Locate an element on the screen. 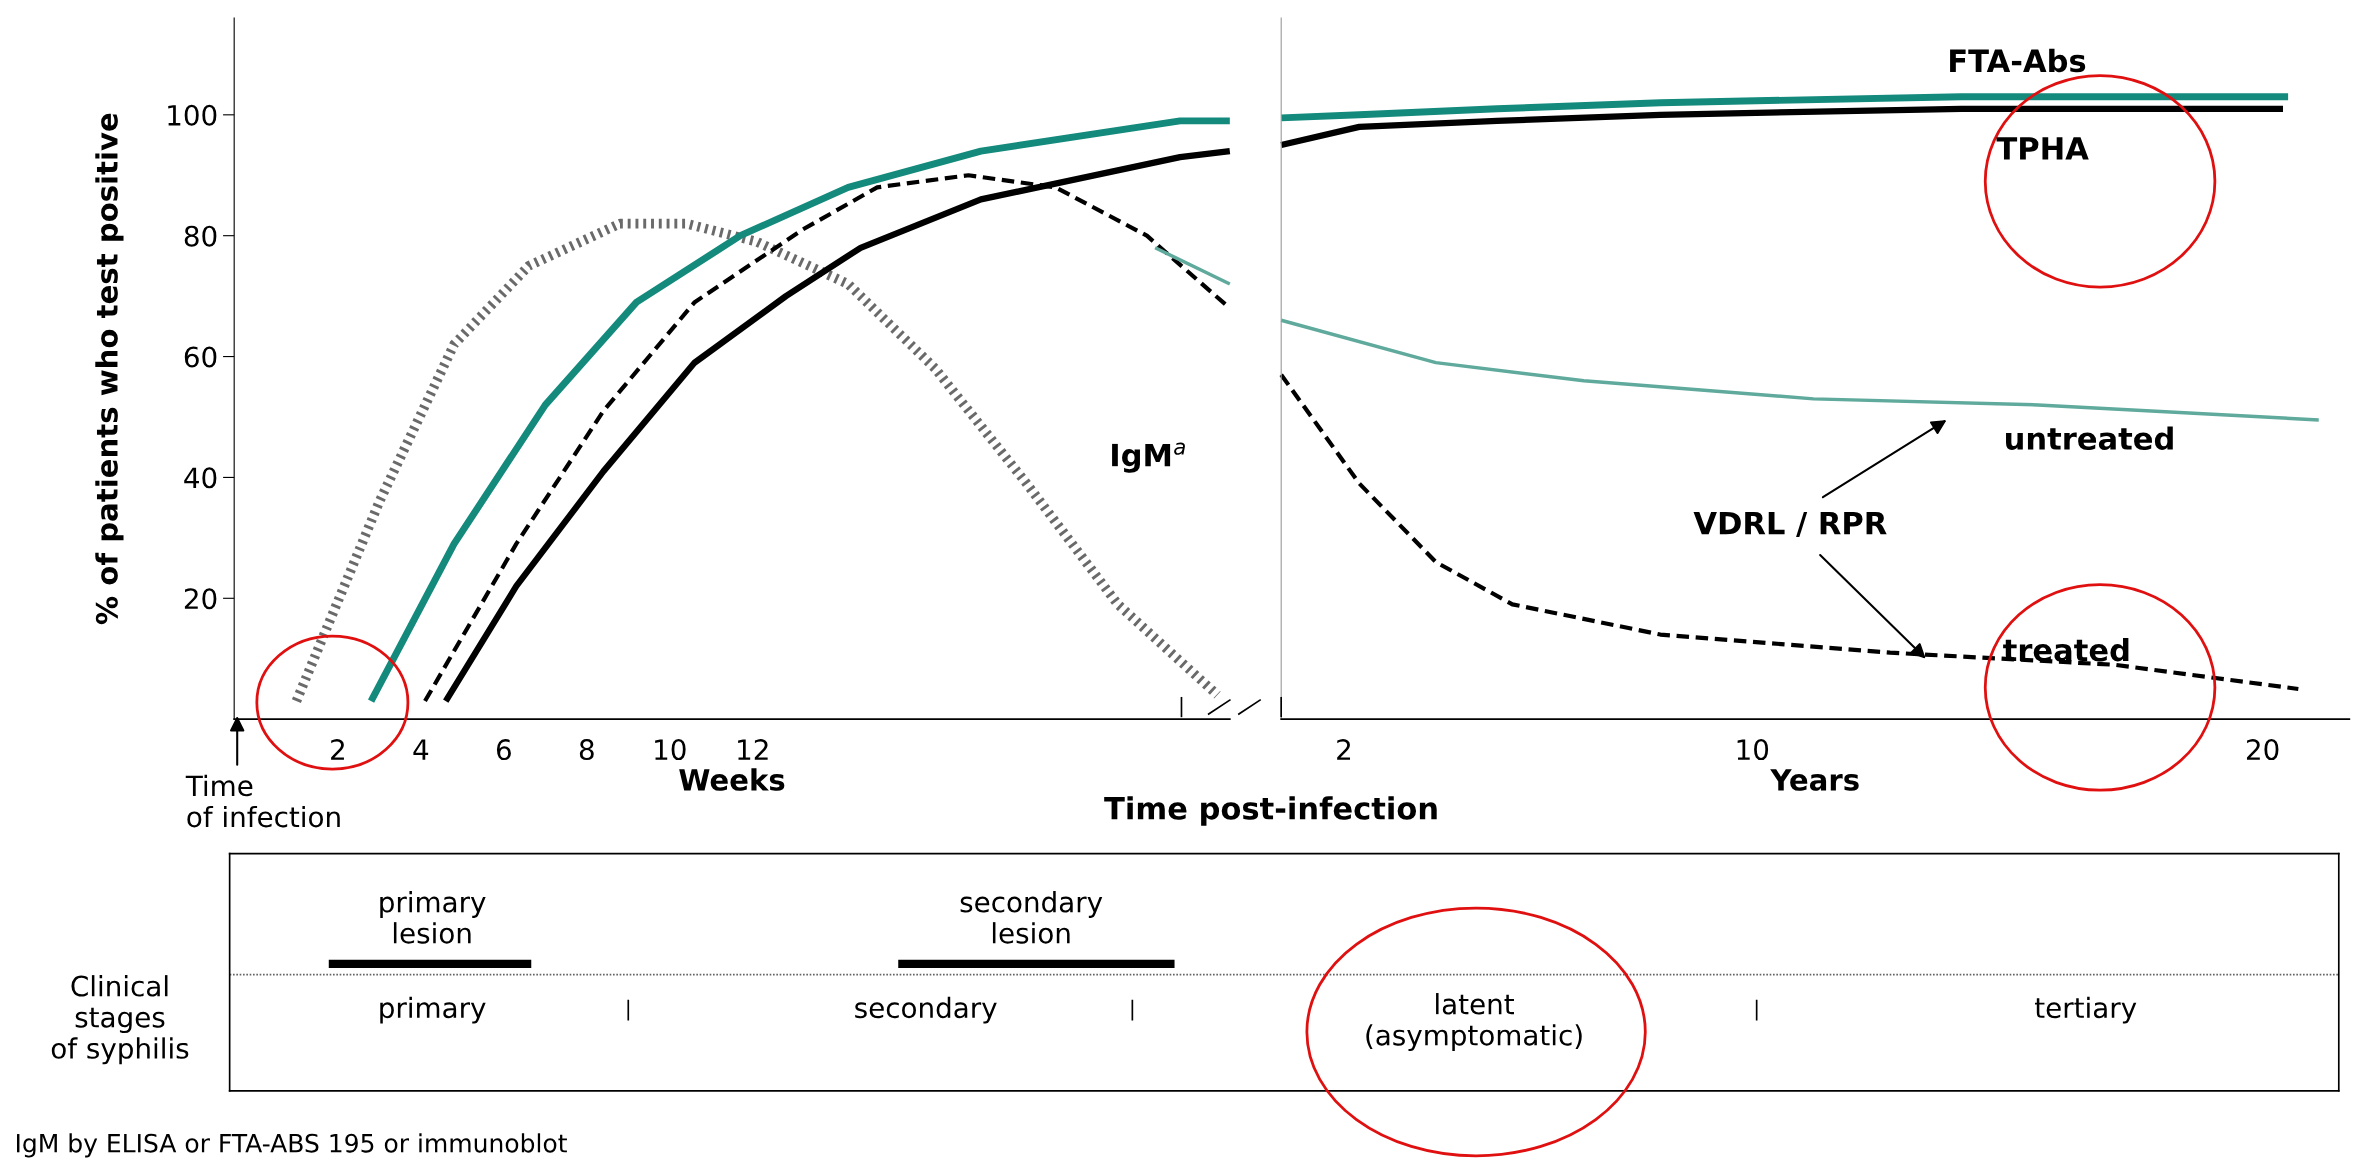 The height and width of the screenshot is (1161, 2369). annotation: VDRL / RPR is located at coordinates (1790, 524).